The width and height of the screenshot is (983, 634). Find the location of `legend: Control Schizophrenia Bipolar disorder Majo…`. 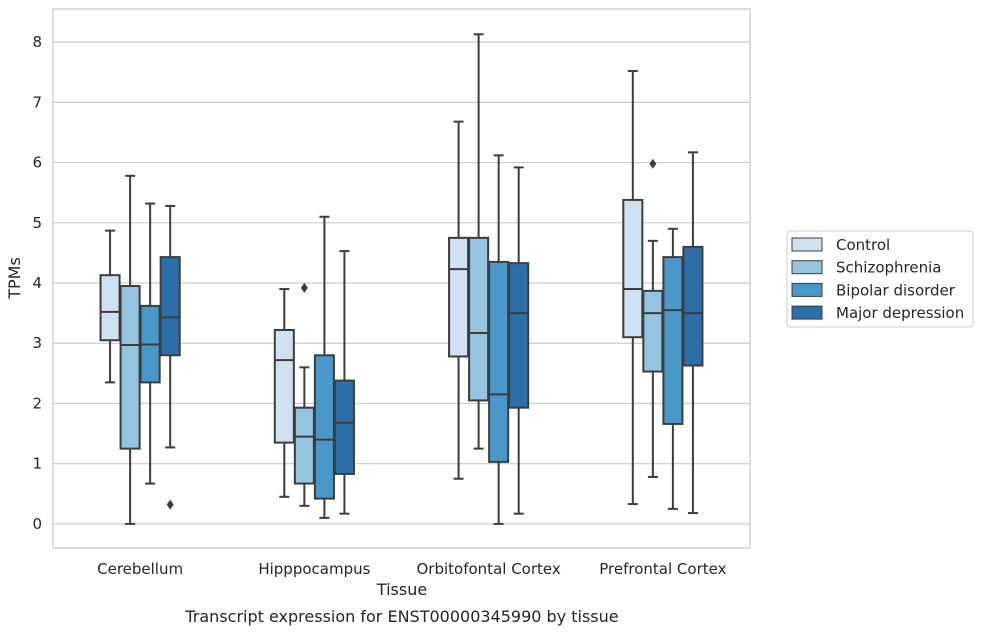

legend: Control Schizophrenia Bipolar disorder Majo… is located at coordinates (880, 279).